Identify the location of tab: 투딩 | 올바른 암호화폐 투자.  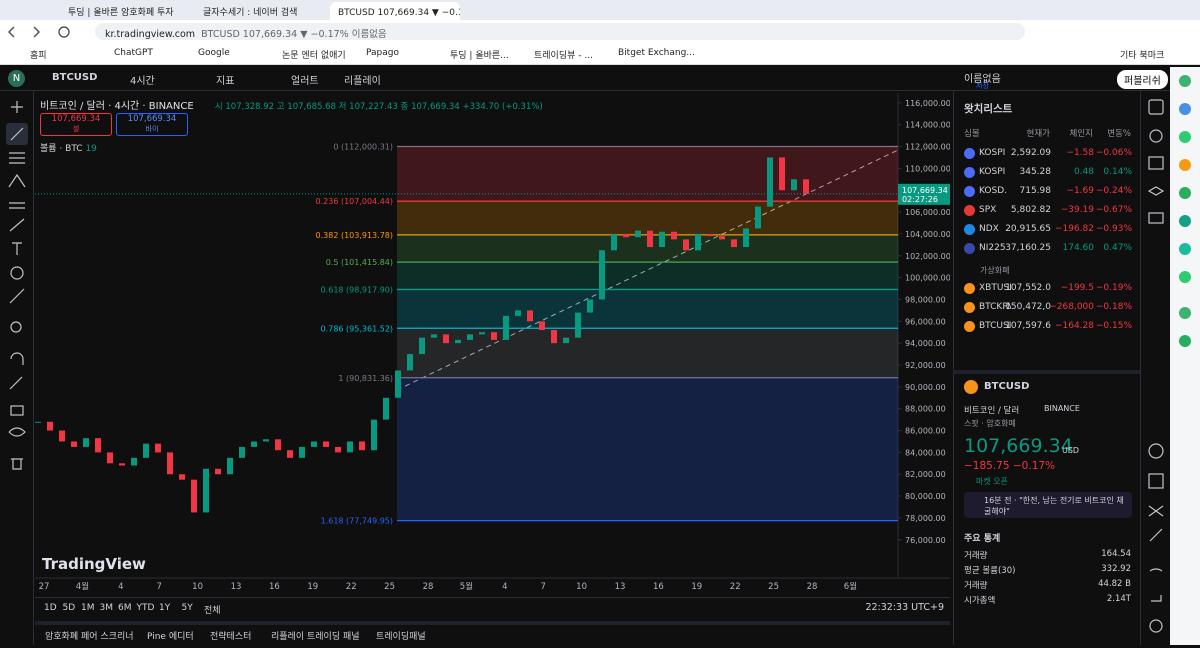
(121, 13).